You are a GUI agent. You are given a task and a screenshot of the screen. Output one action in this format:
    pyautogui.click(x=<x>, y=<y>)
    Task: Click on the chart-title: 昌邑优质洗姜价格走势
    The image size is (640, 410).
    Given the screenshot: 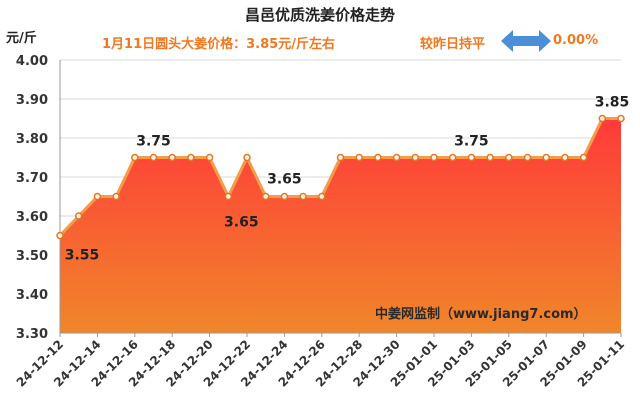 What is the action you would take?
    pyautogui.click(x=319, y=15)
    